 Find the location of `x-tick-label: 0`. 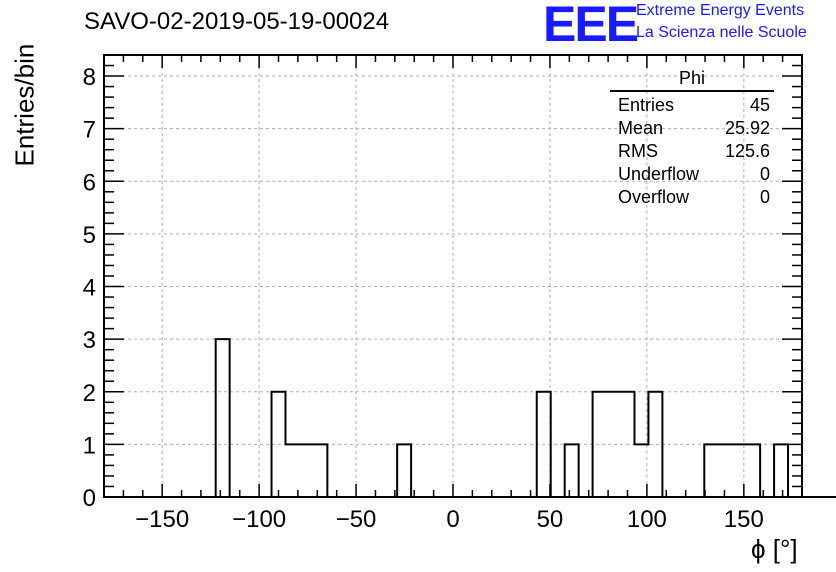

x-tick-label: 0 is located at coordinates (452, 519).